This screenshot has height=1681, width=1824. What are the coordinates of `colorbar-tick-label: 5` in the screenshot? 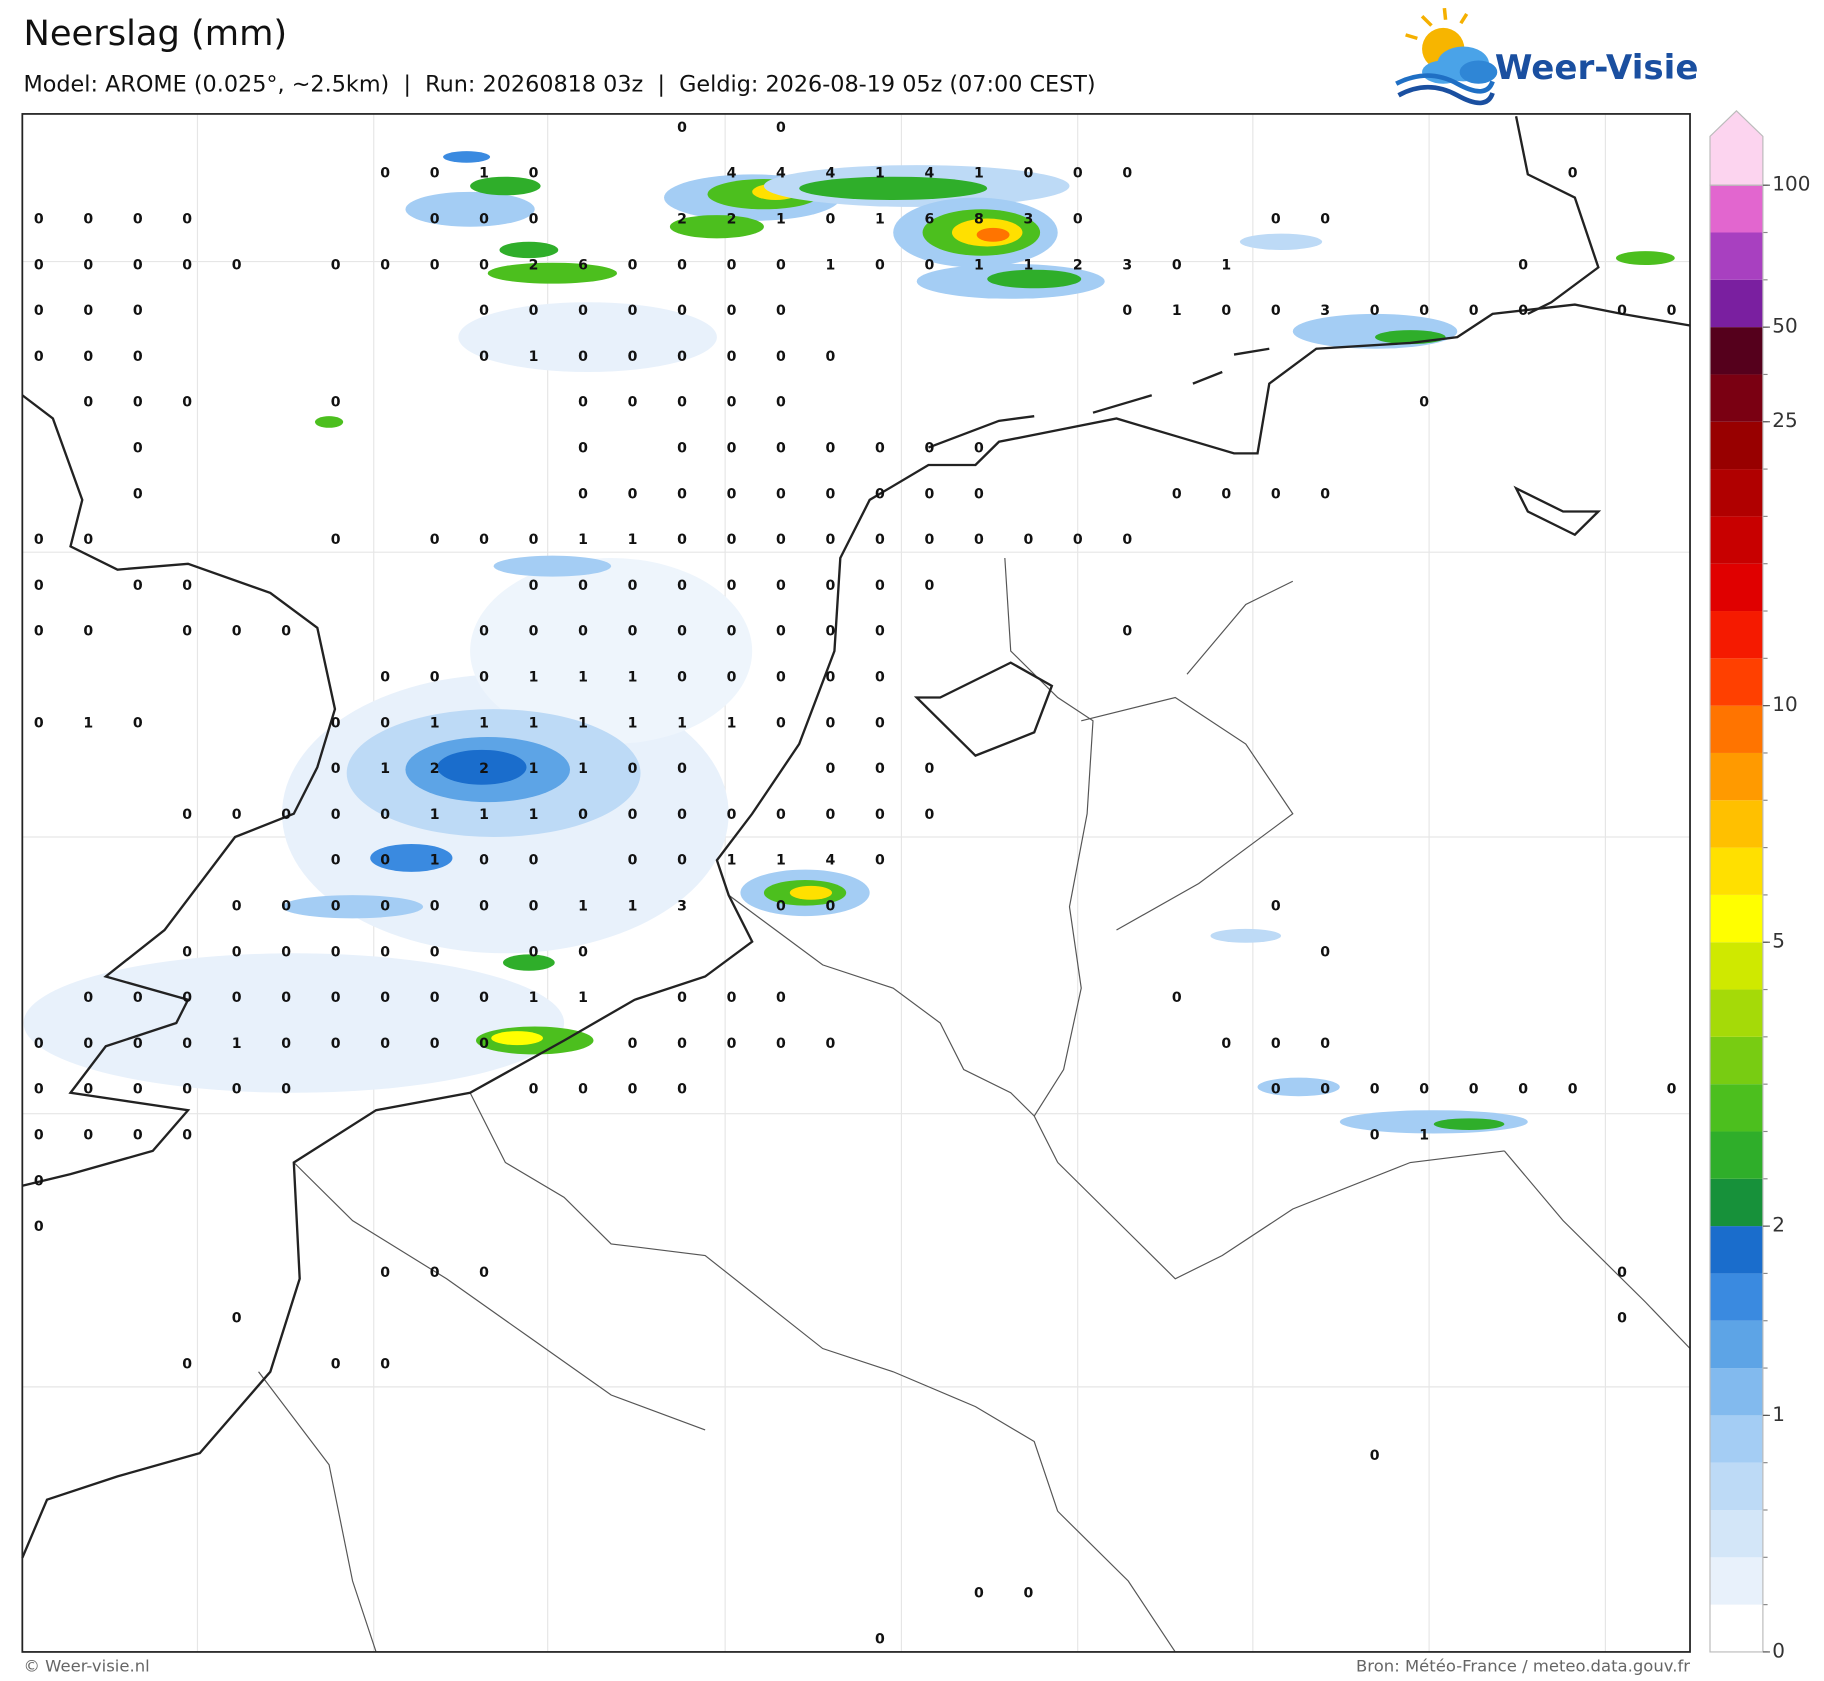 It's located at (1778, 941).